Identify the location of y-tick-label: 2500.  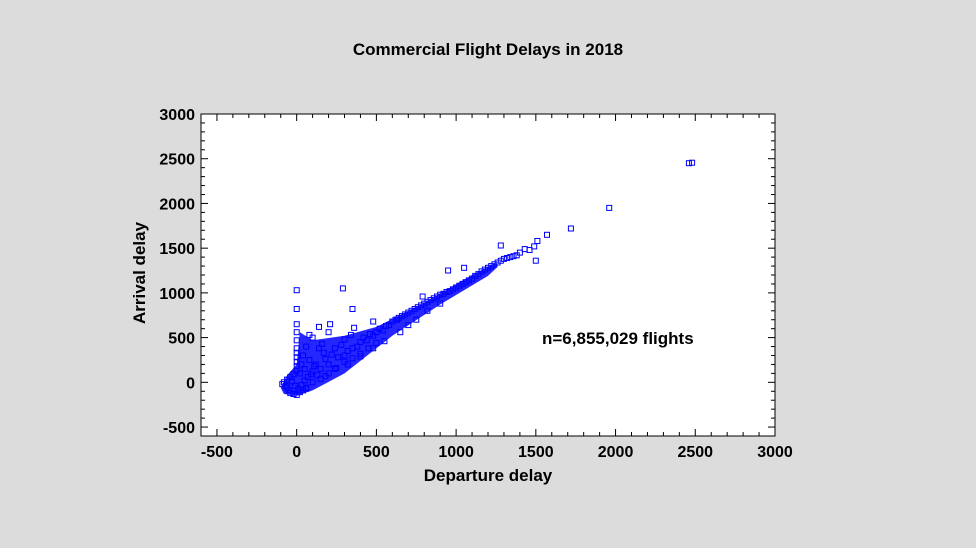
(177, 160).